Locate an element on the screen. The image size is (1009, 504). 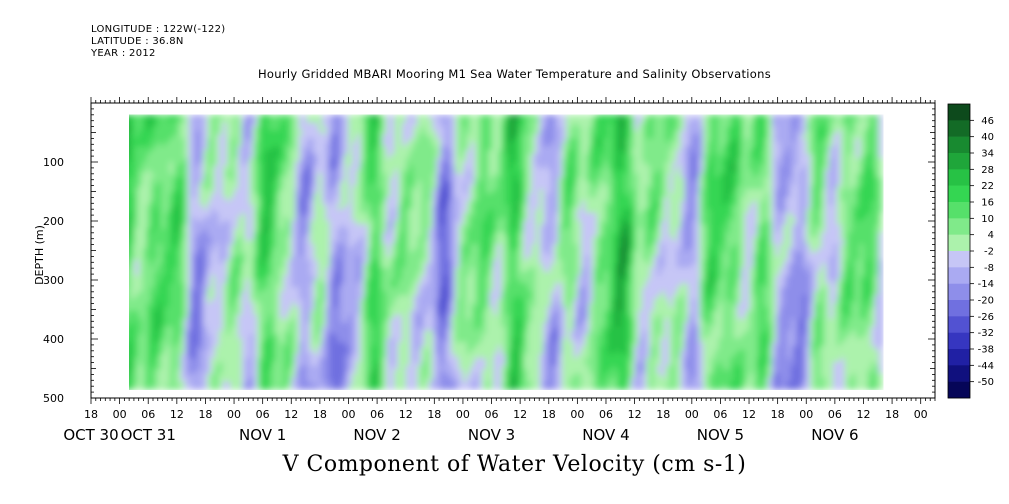
x-axis-title: V Component of Water Velocity (cm s-1) is located at coordinates (514, 464).